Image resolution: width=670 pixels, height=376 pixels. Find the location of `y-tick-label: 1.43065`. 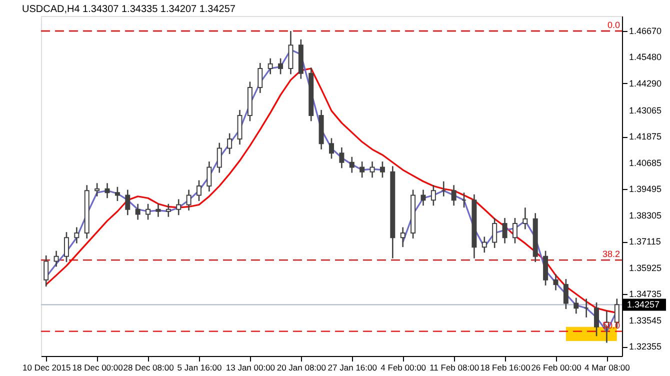

y-tick-label: 1.43065 is located at coordinates (645, 110).